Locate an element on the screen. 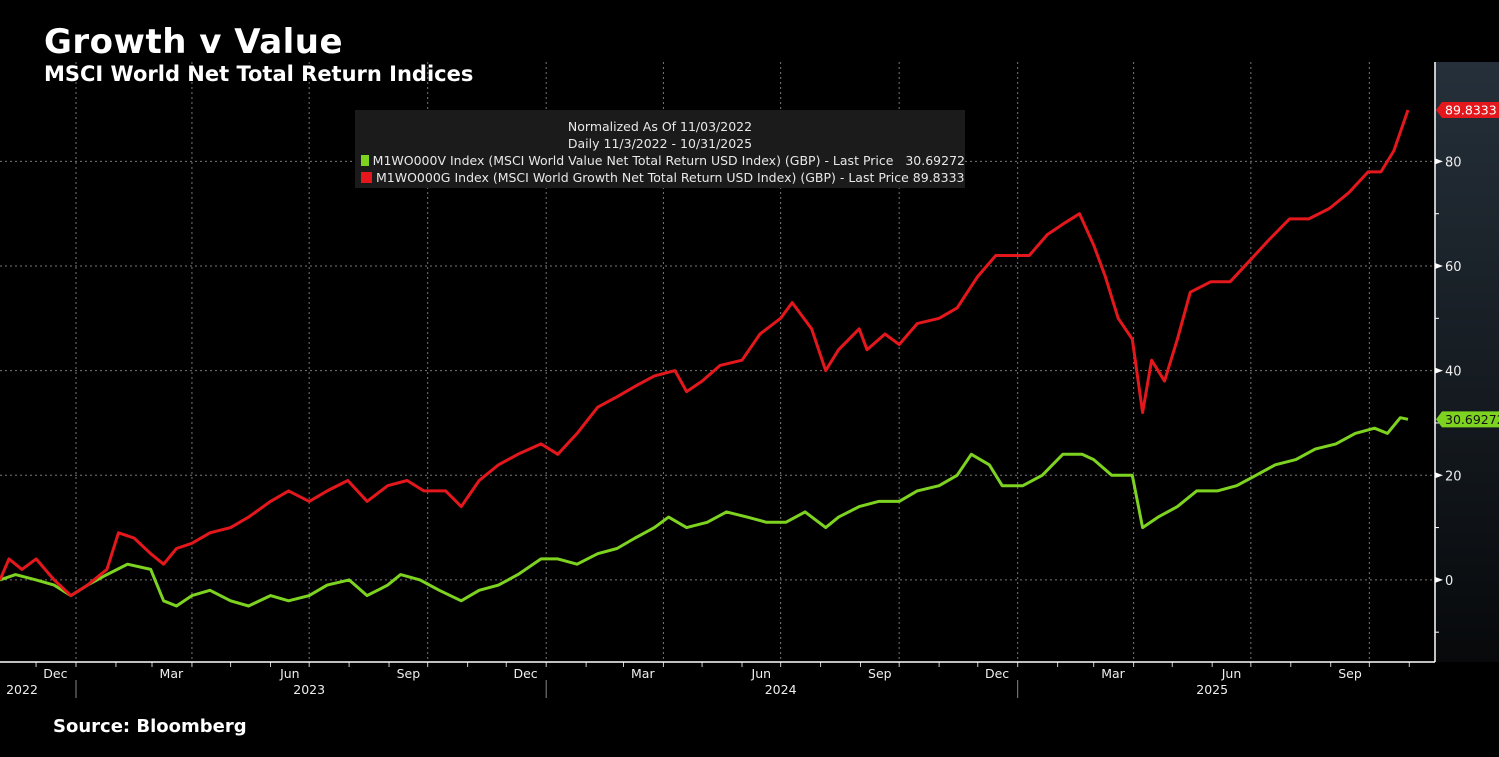 Image resolution: width=1499 pixels, height=757 pixels. x-year-label: 2024 is located at coordinates (781, 689).